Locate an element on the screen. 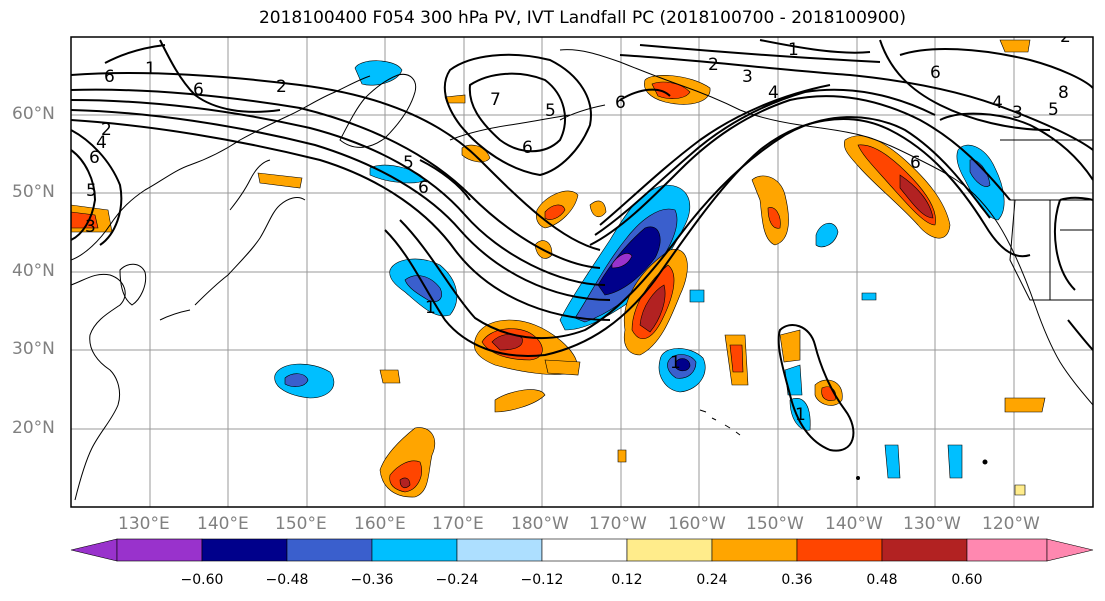 Image resolution: width=1105 pixels, height=601 pixels. colorbar-extend-high is located at coordinates (1070, 550).